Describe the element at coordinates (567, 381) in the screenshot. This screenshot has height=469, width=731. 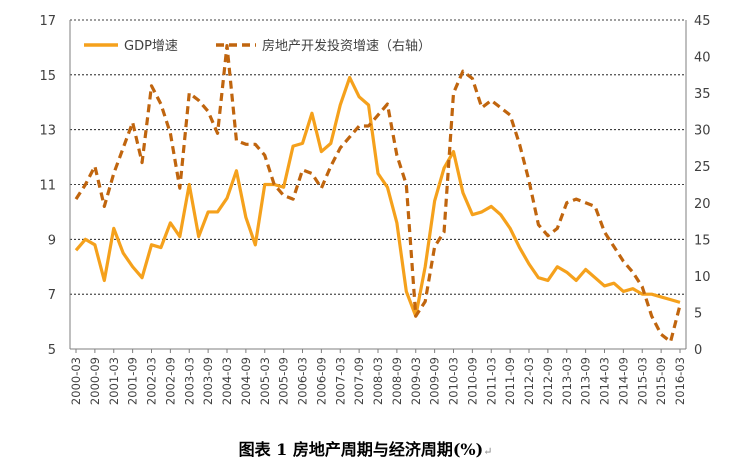
I see `x-tick-label: 2013-03` at that location.